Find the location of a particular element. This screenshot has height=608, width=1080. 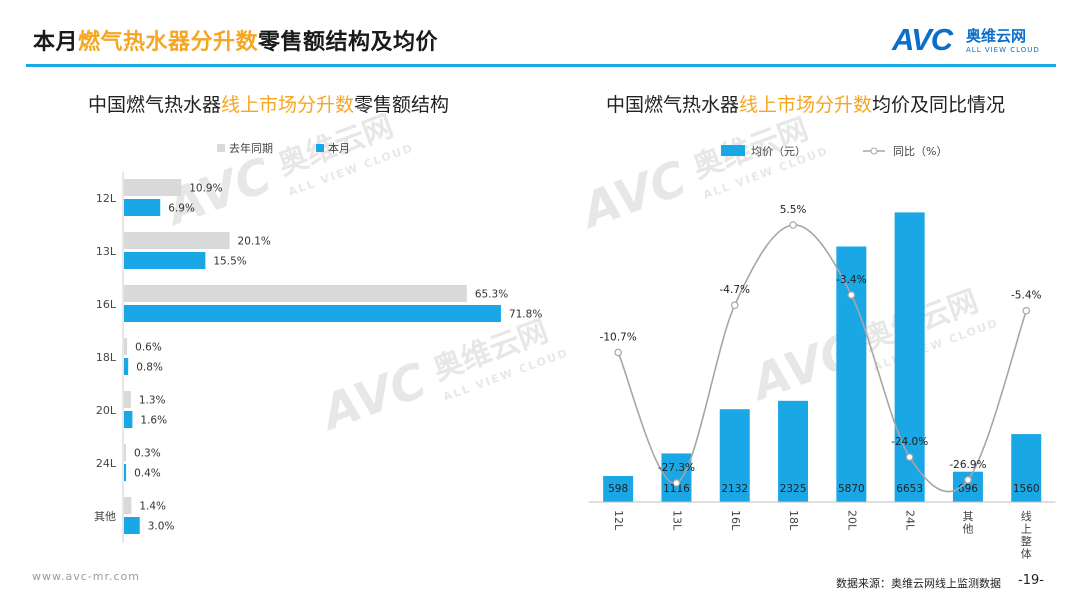

data-label: 6.9% is located at coordinates (181, 209).